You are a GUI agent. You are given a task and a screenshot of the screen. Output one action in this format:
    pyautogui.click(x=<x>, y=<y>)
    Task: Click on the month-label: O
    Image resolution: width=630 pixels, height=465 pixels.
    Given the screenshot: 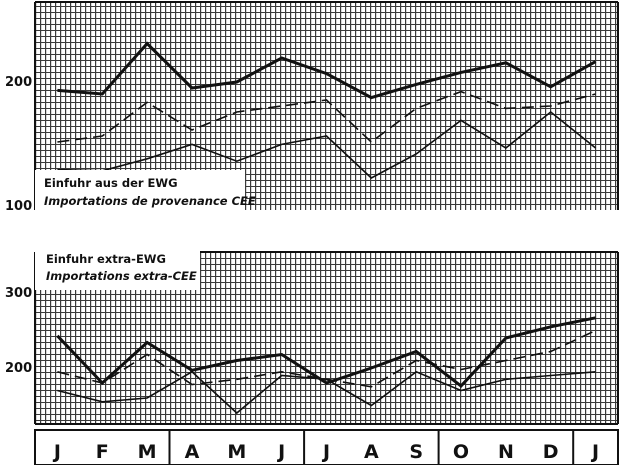 What is the action you would take?
    pyautogui.click(x=461, y=452)
    